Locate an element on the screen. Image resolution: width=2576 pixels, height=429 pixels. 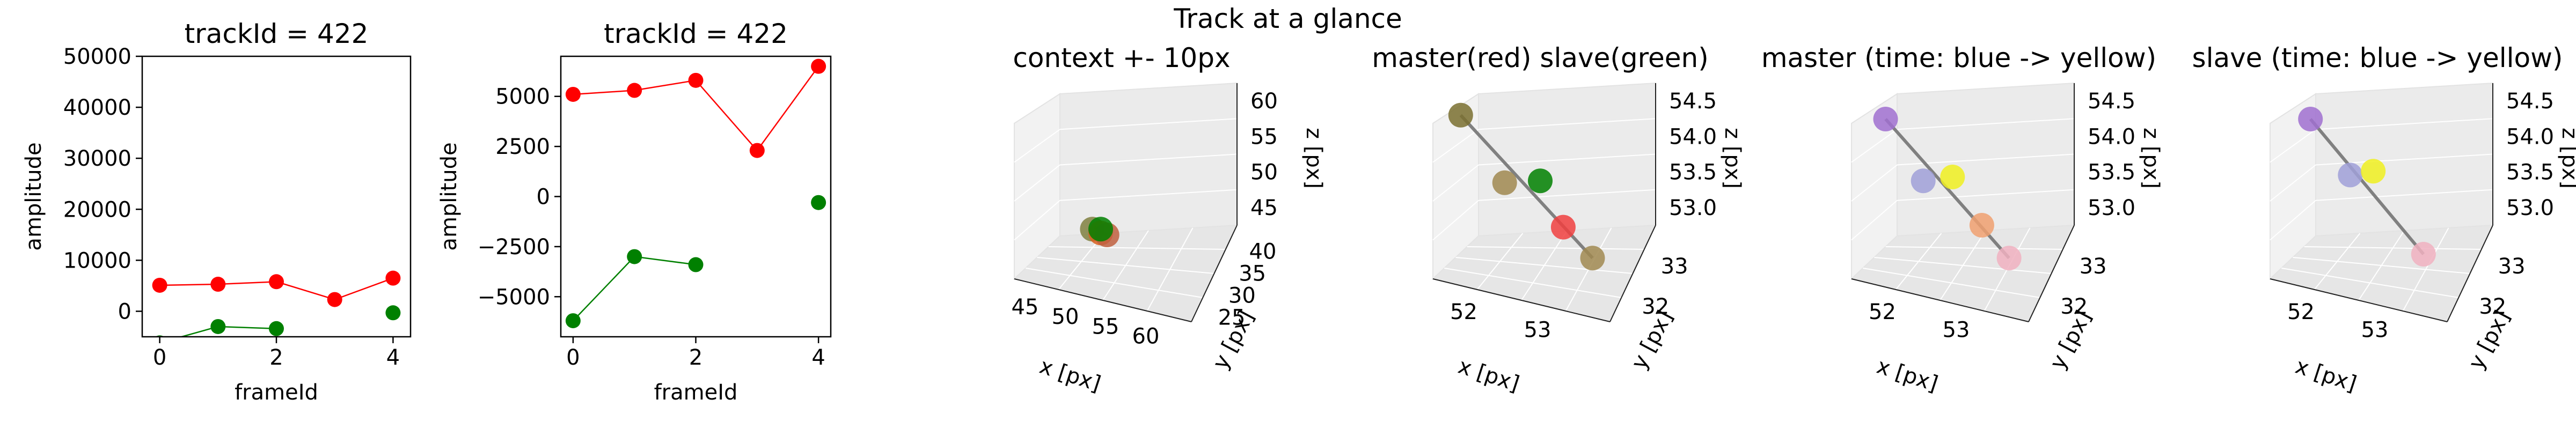
y-tick-label: −5000 is located at coordinates (514, 297).